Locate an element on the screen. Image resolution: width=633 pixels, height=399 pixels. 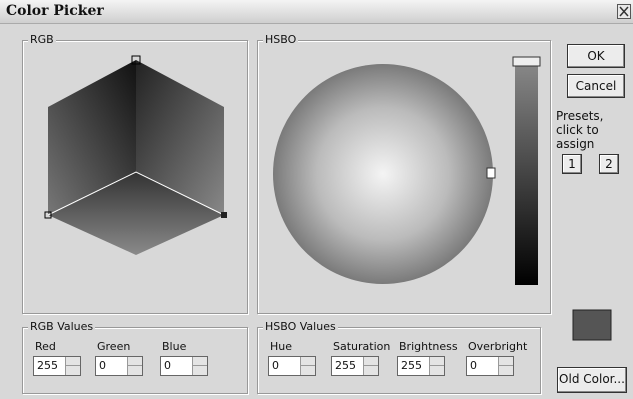
field-label: Green is located at coordinates (114, 346).